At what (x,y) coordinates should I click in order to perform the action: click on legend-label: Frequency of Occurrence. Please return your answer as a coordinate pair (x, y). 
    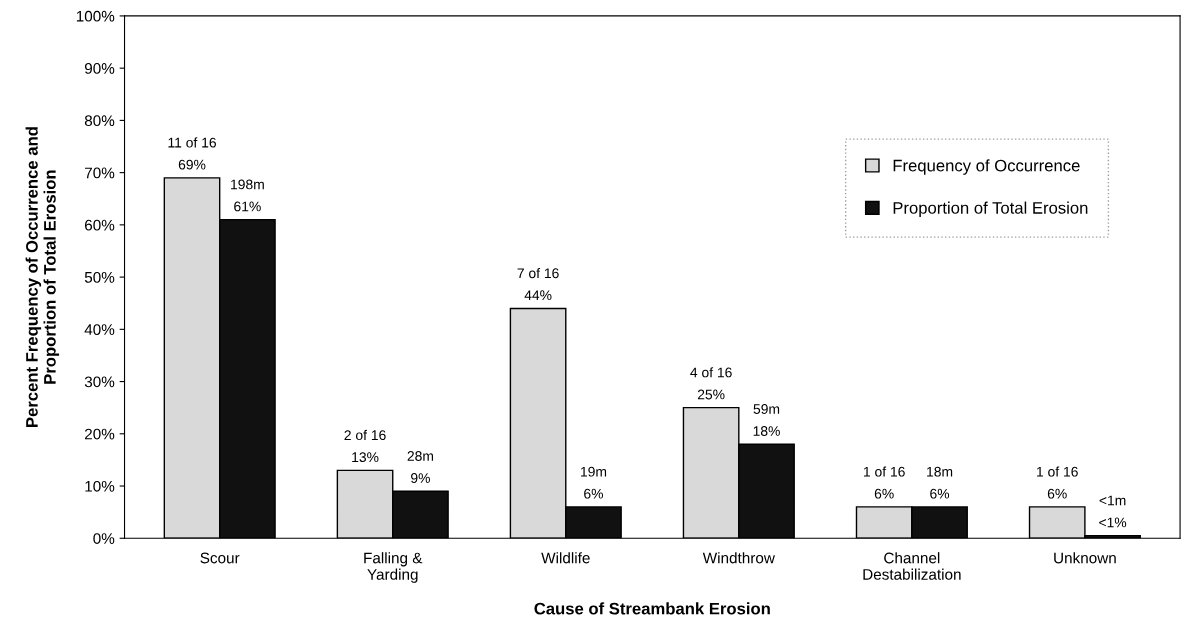
    Looking at the image, I should click on (986, 167).